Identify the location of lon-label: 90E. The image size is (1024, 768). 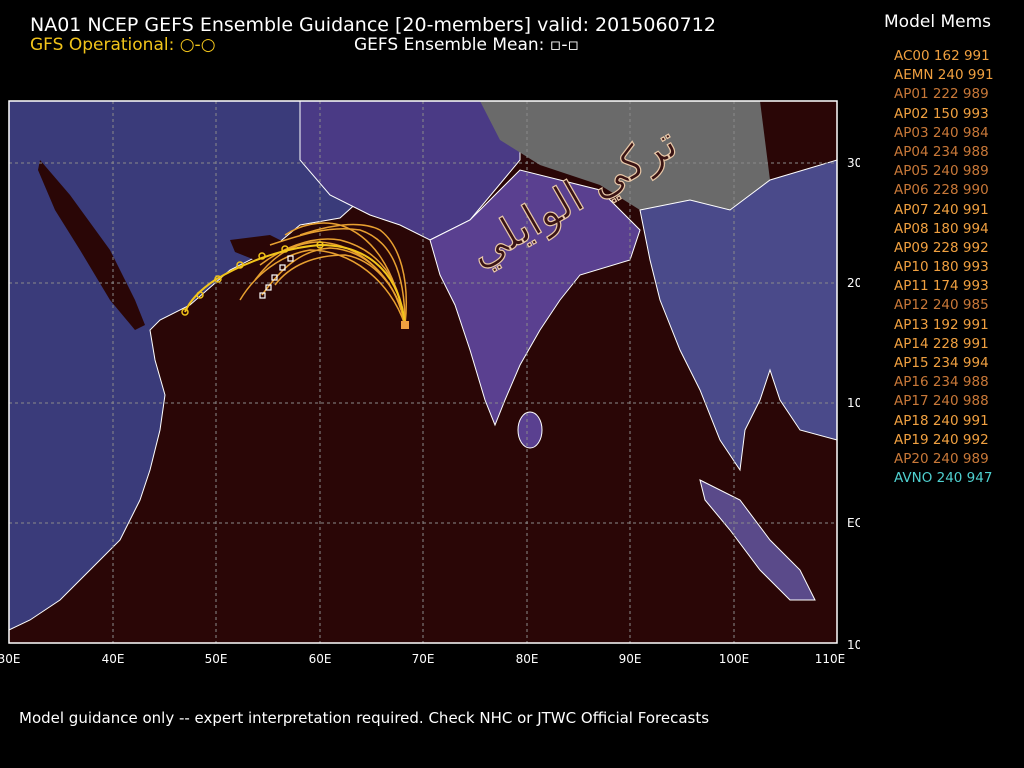
(630, 659).